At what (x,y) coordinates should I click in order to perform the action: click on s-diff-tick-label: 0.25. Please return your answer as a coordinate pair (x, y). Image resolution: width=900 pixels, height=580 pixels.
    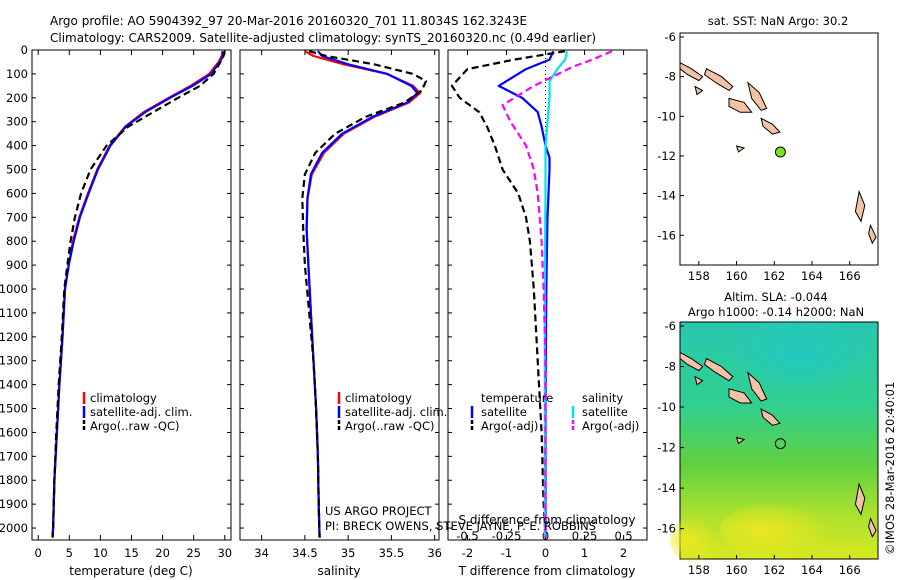
    Looking at the image, I should click on (585, 536).